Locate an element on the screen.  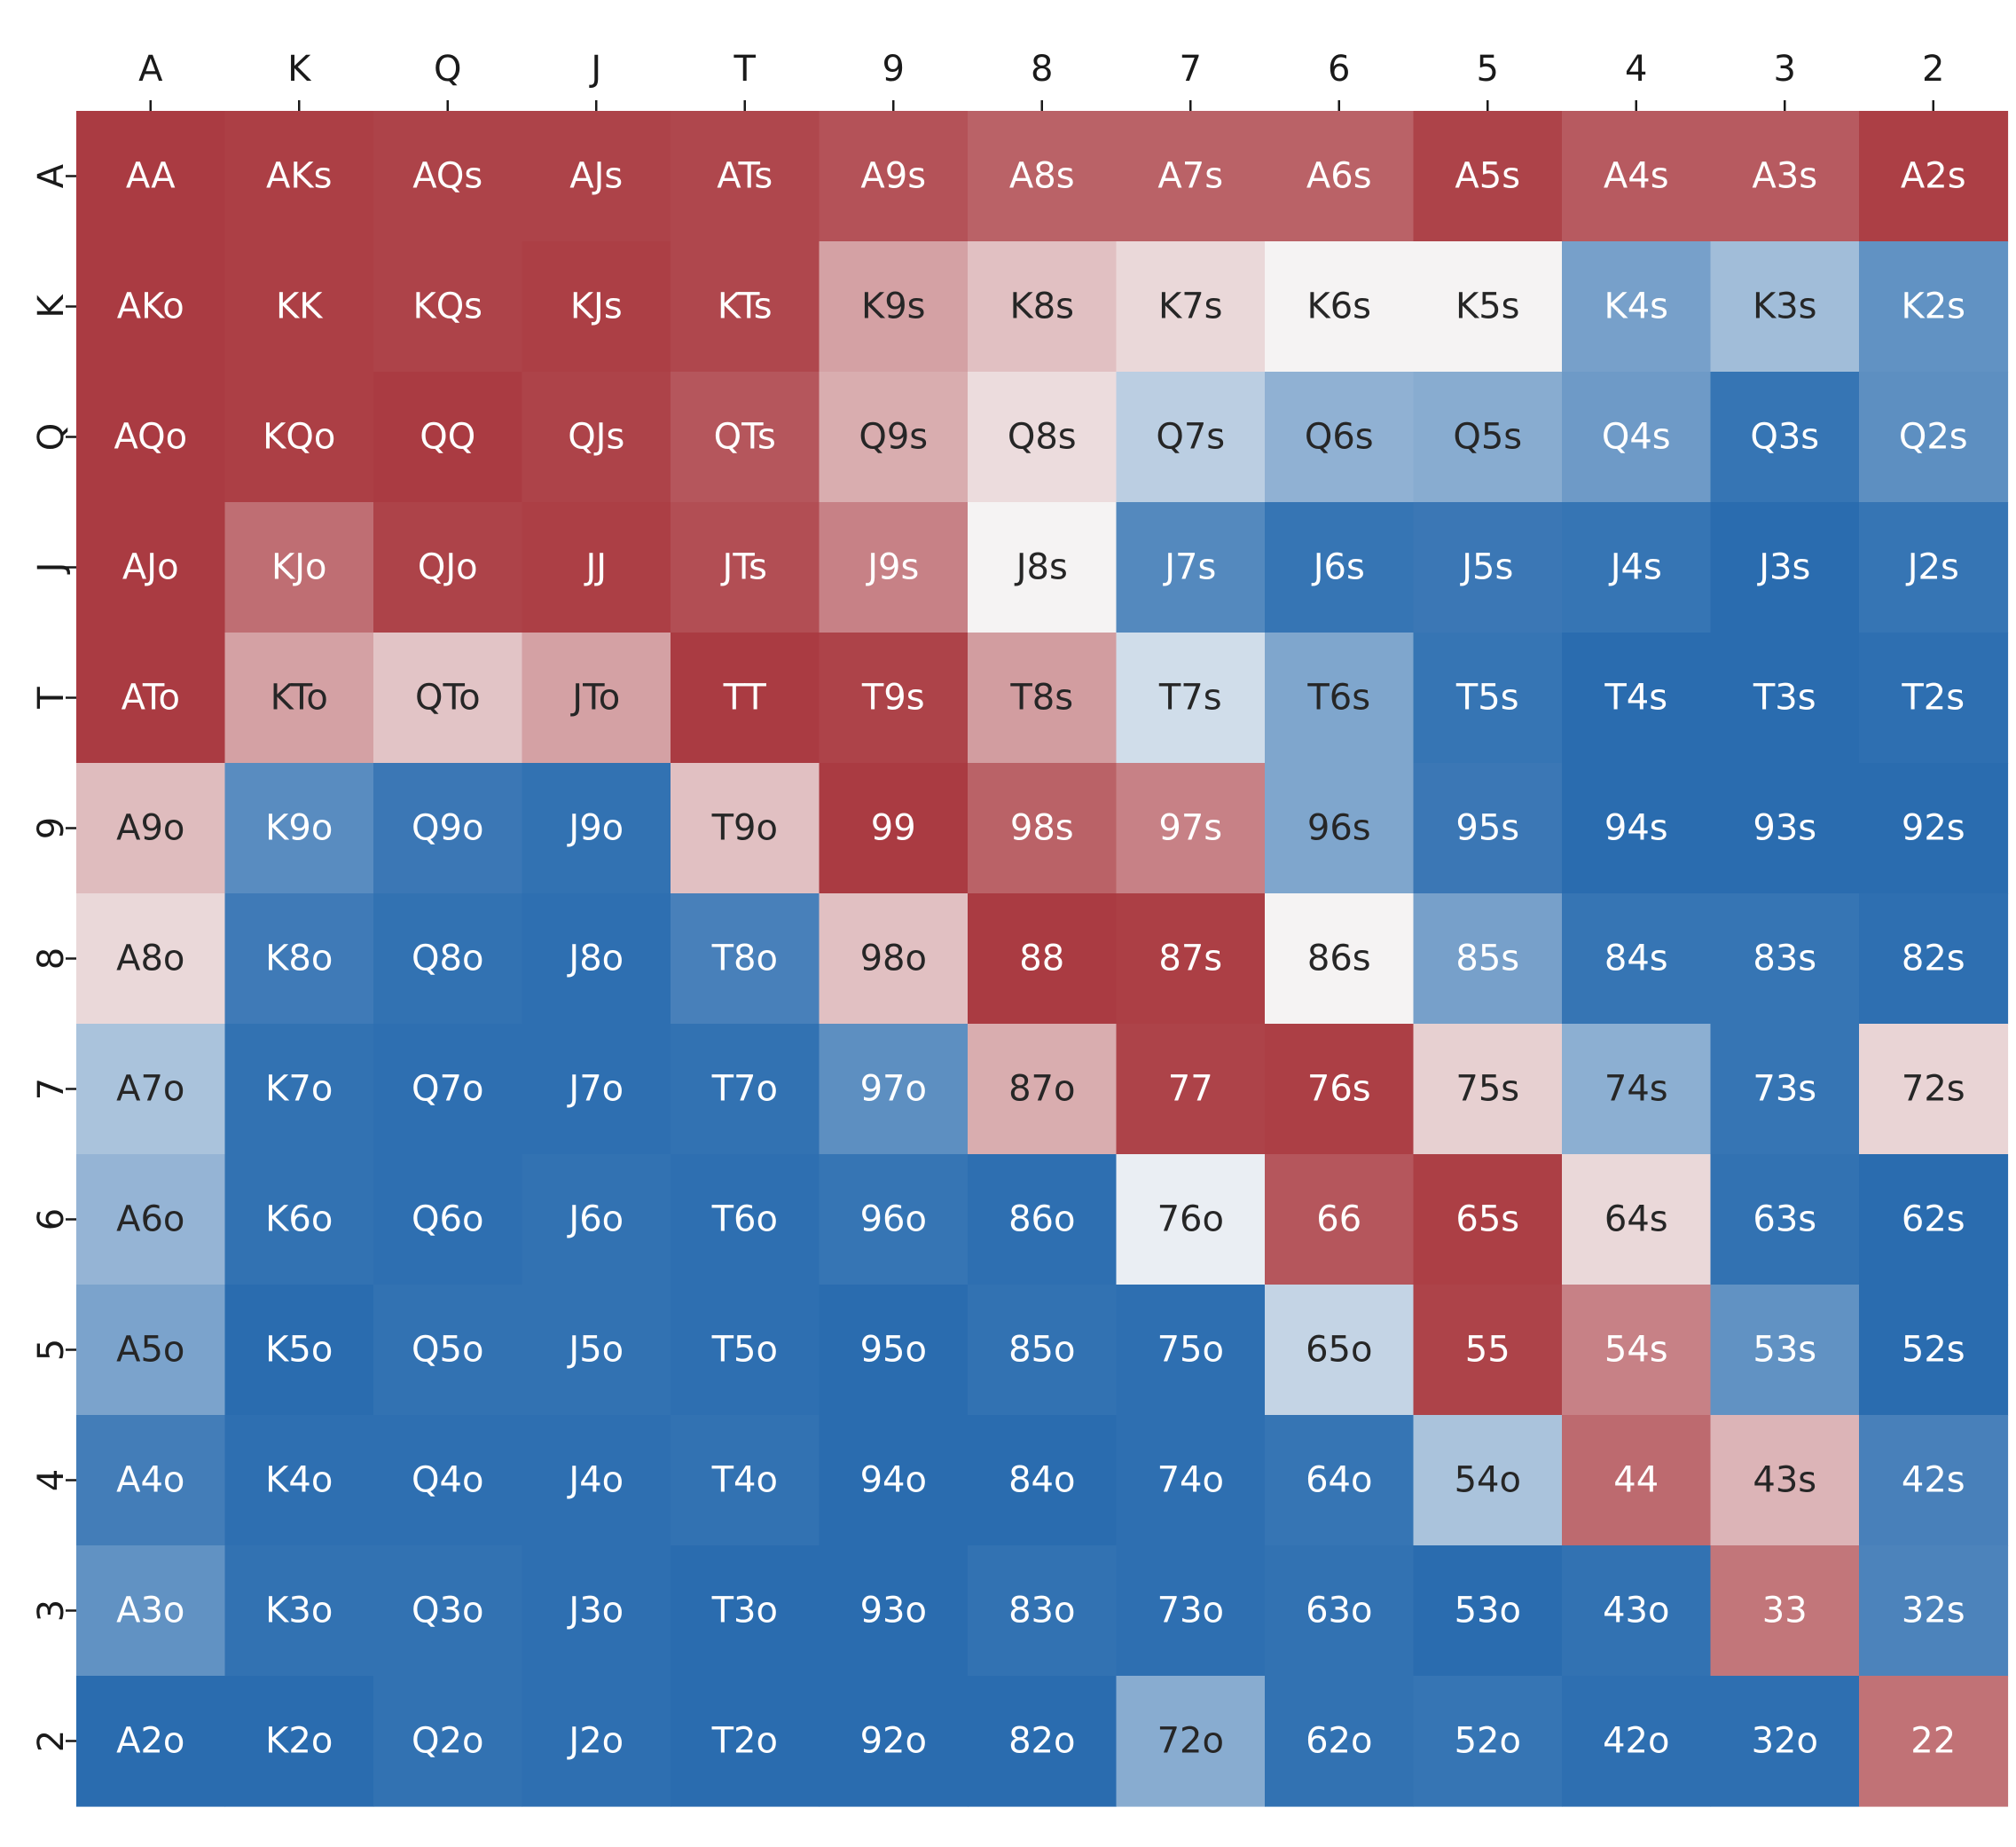
cell-label: Q7s is located at coordinates (1191, 437).